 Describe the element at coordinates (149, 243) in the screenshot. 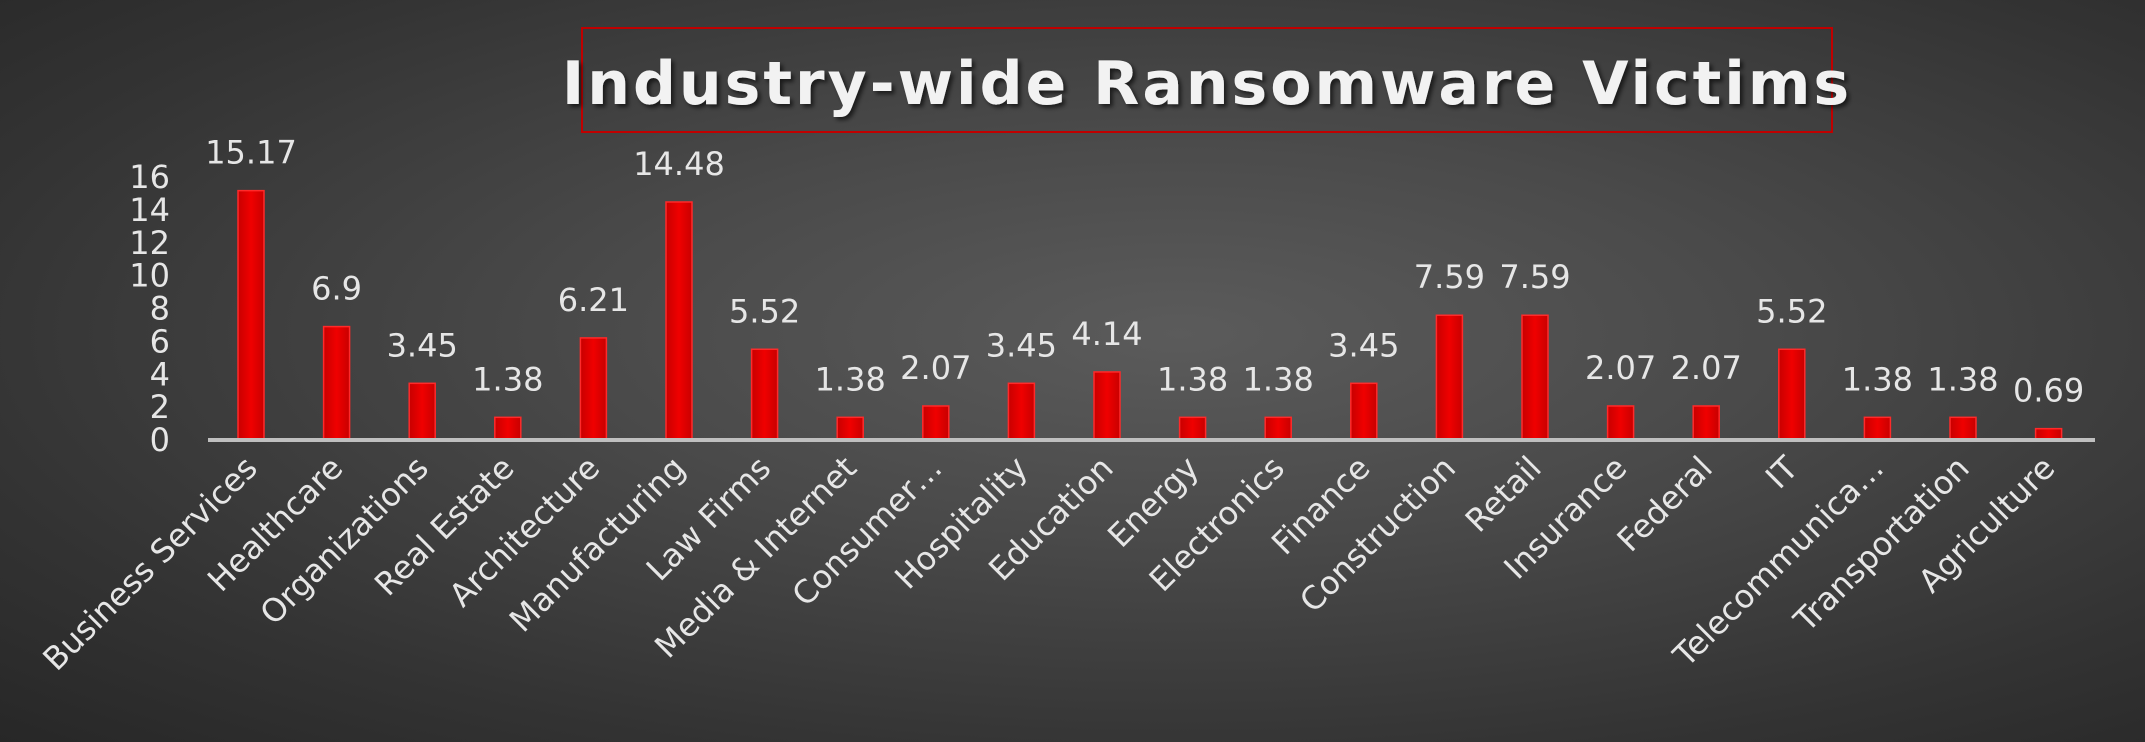

I see `y-tick-label: 12` at that location.